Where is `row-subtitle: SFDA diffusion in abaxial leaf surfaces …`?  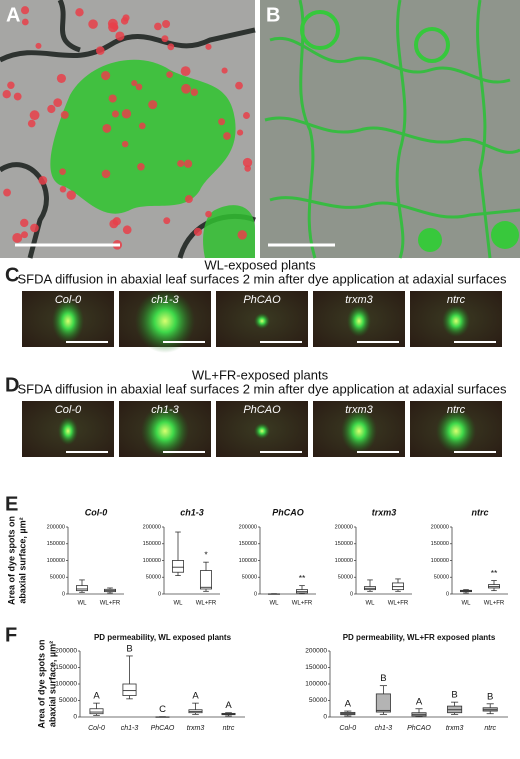 row-subtitle: SFDA diffusion in abaxial leaf surfaces … is located at coordinates (262, 278).